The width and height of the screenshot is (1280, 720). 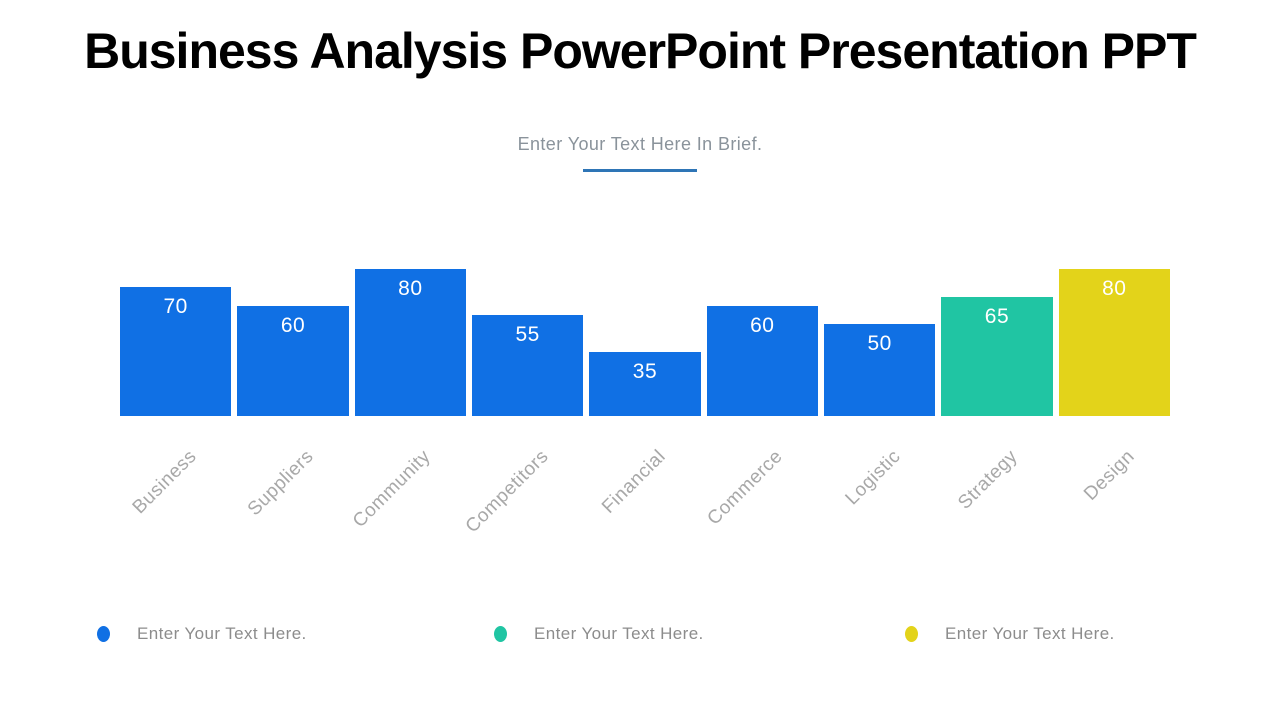 I want to click on bar-design: 80, so click(x=1114, y=342).